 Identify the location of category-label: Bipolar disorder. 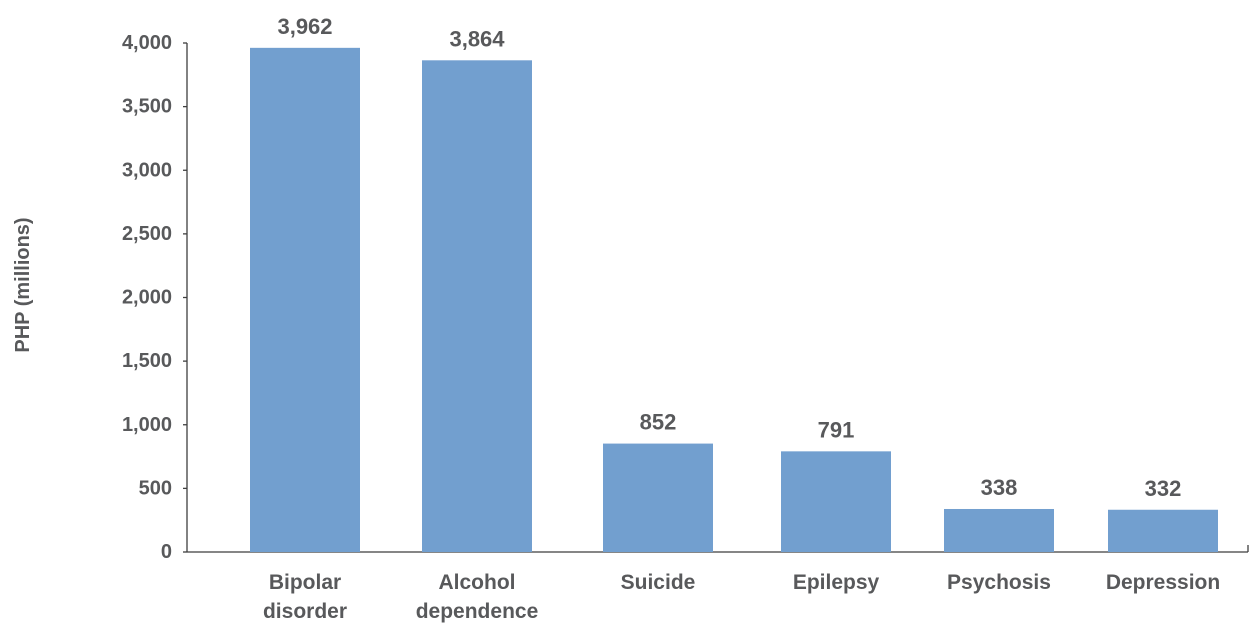
(305, 597).